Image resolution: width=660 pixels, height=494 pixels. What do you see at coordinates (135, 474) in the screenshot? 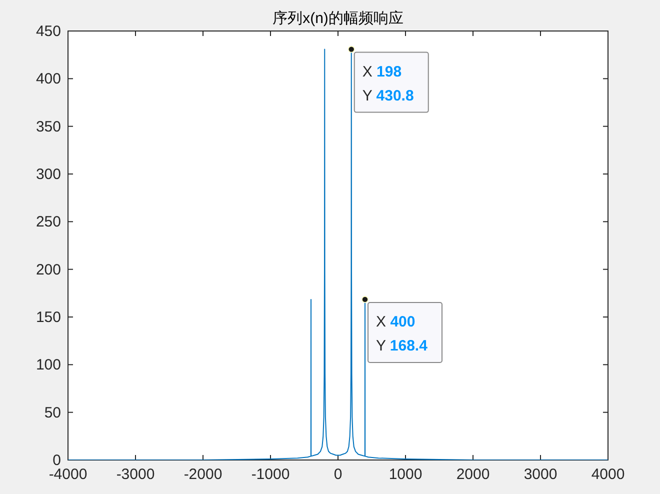
I see `x-tick-label: -3000` at bounding box center [135, 474].